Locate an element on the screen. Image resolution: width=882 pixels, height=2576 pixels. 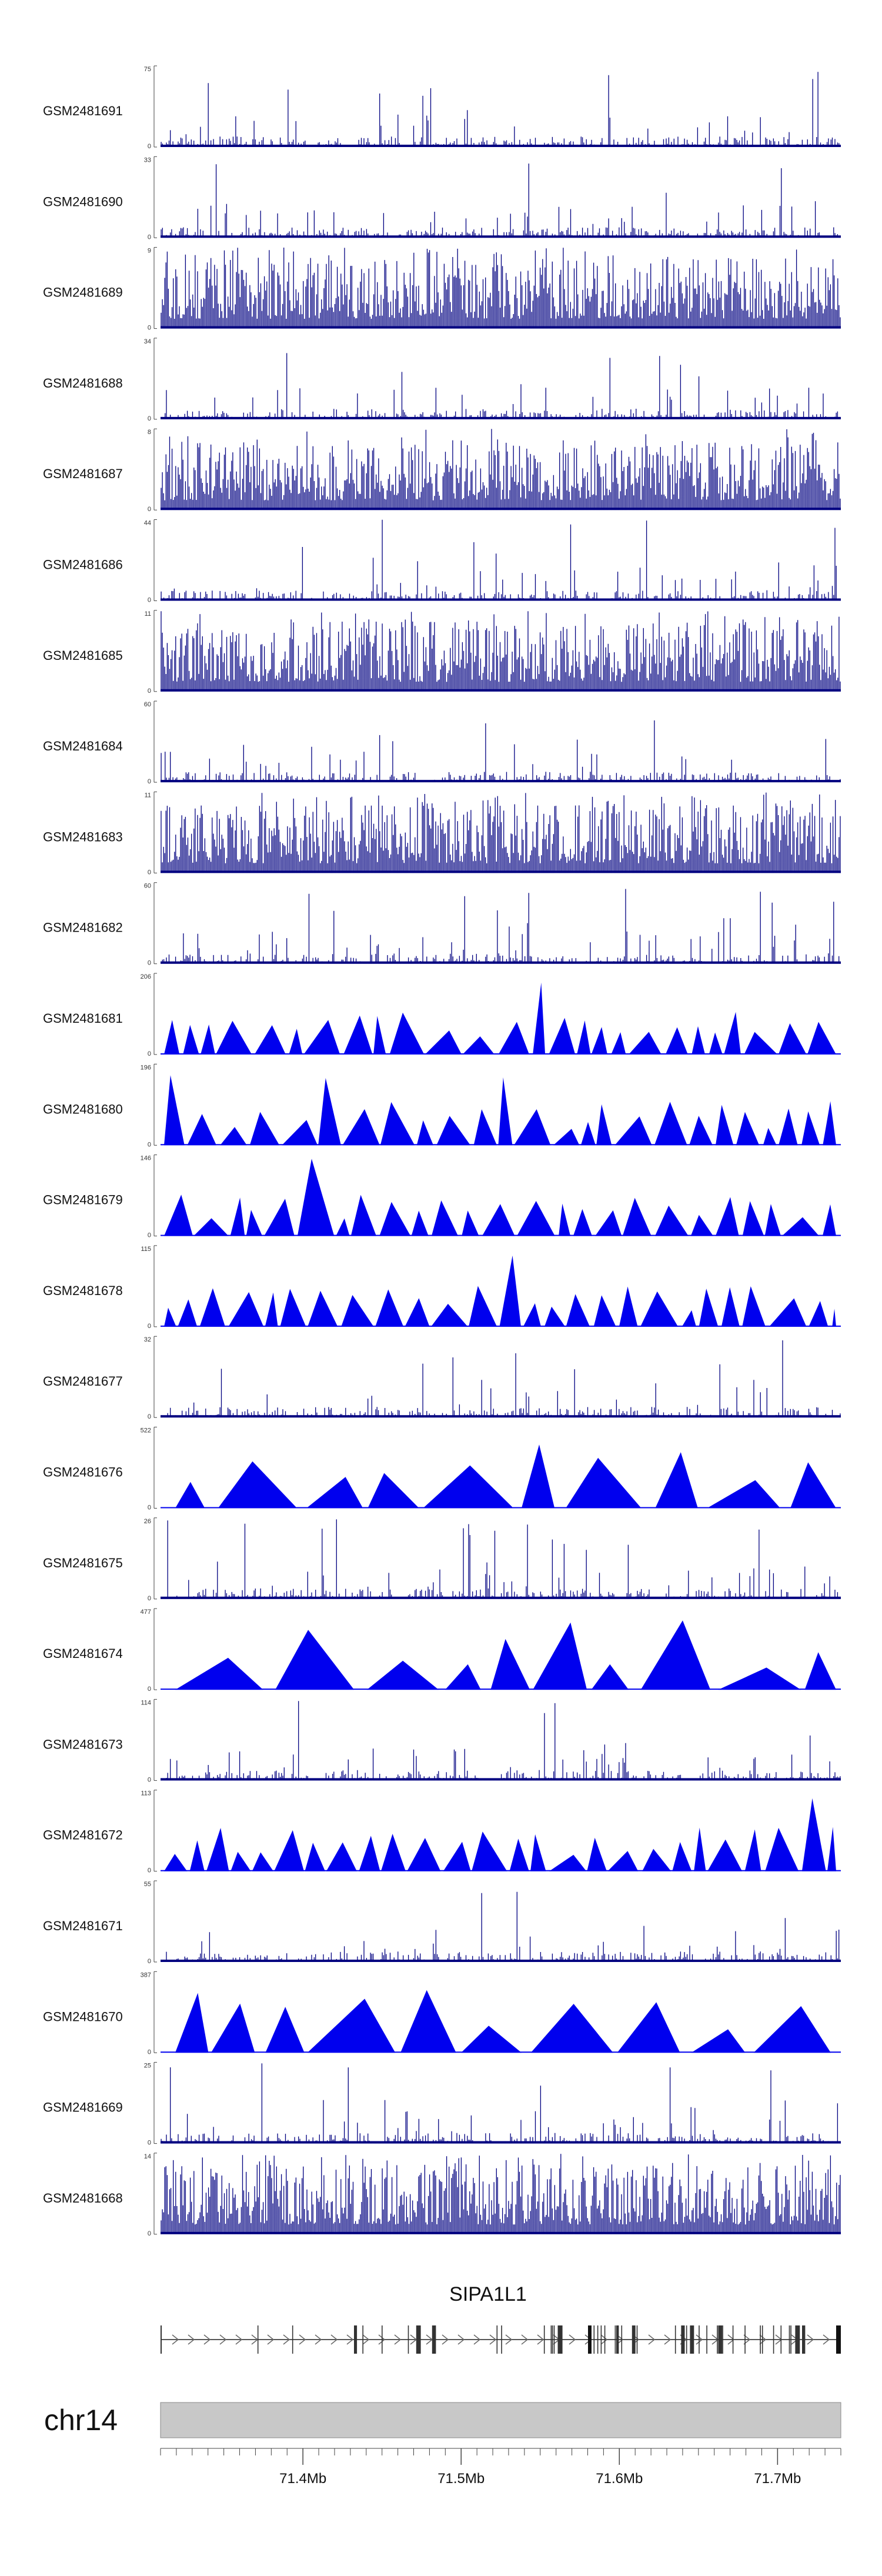
track-ymax-label: 75 is located at coordinates (147, 69).